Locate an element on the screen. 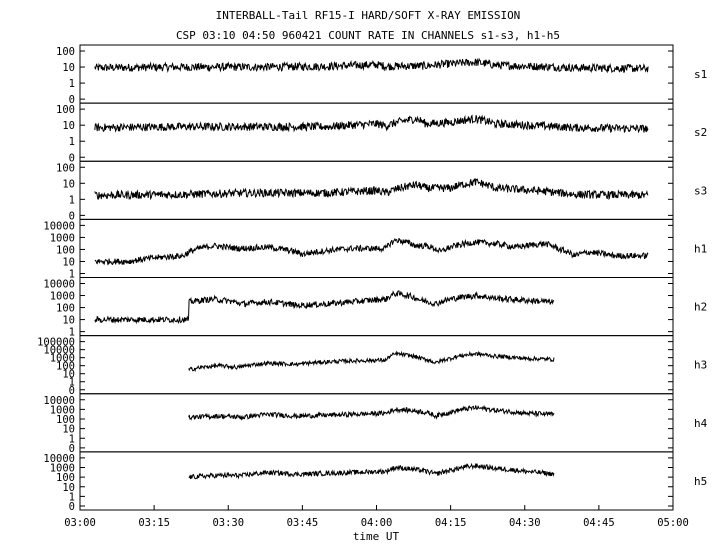  channel-label-h2: h2 is located at coordinates (700, 307).